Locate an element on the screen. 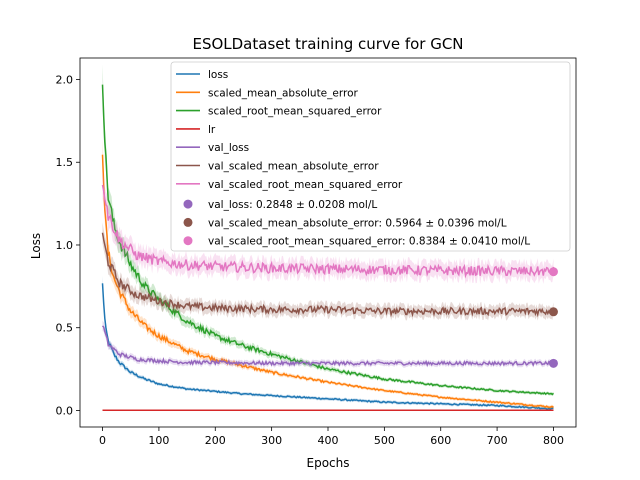  x-tick-label: 600 is located at coordinates (440, 440).